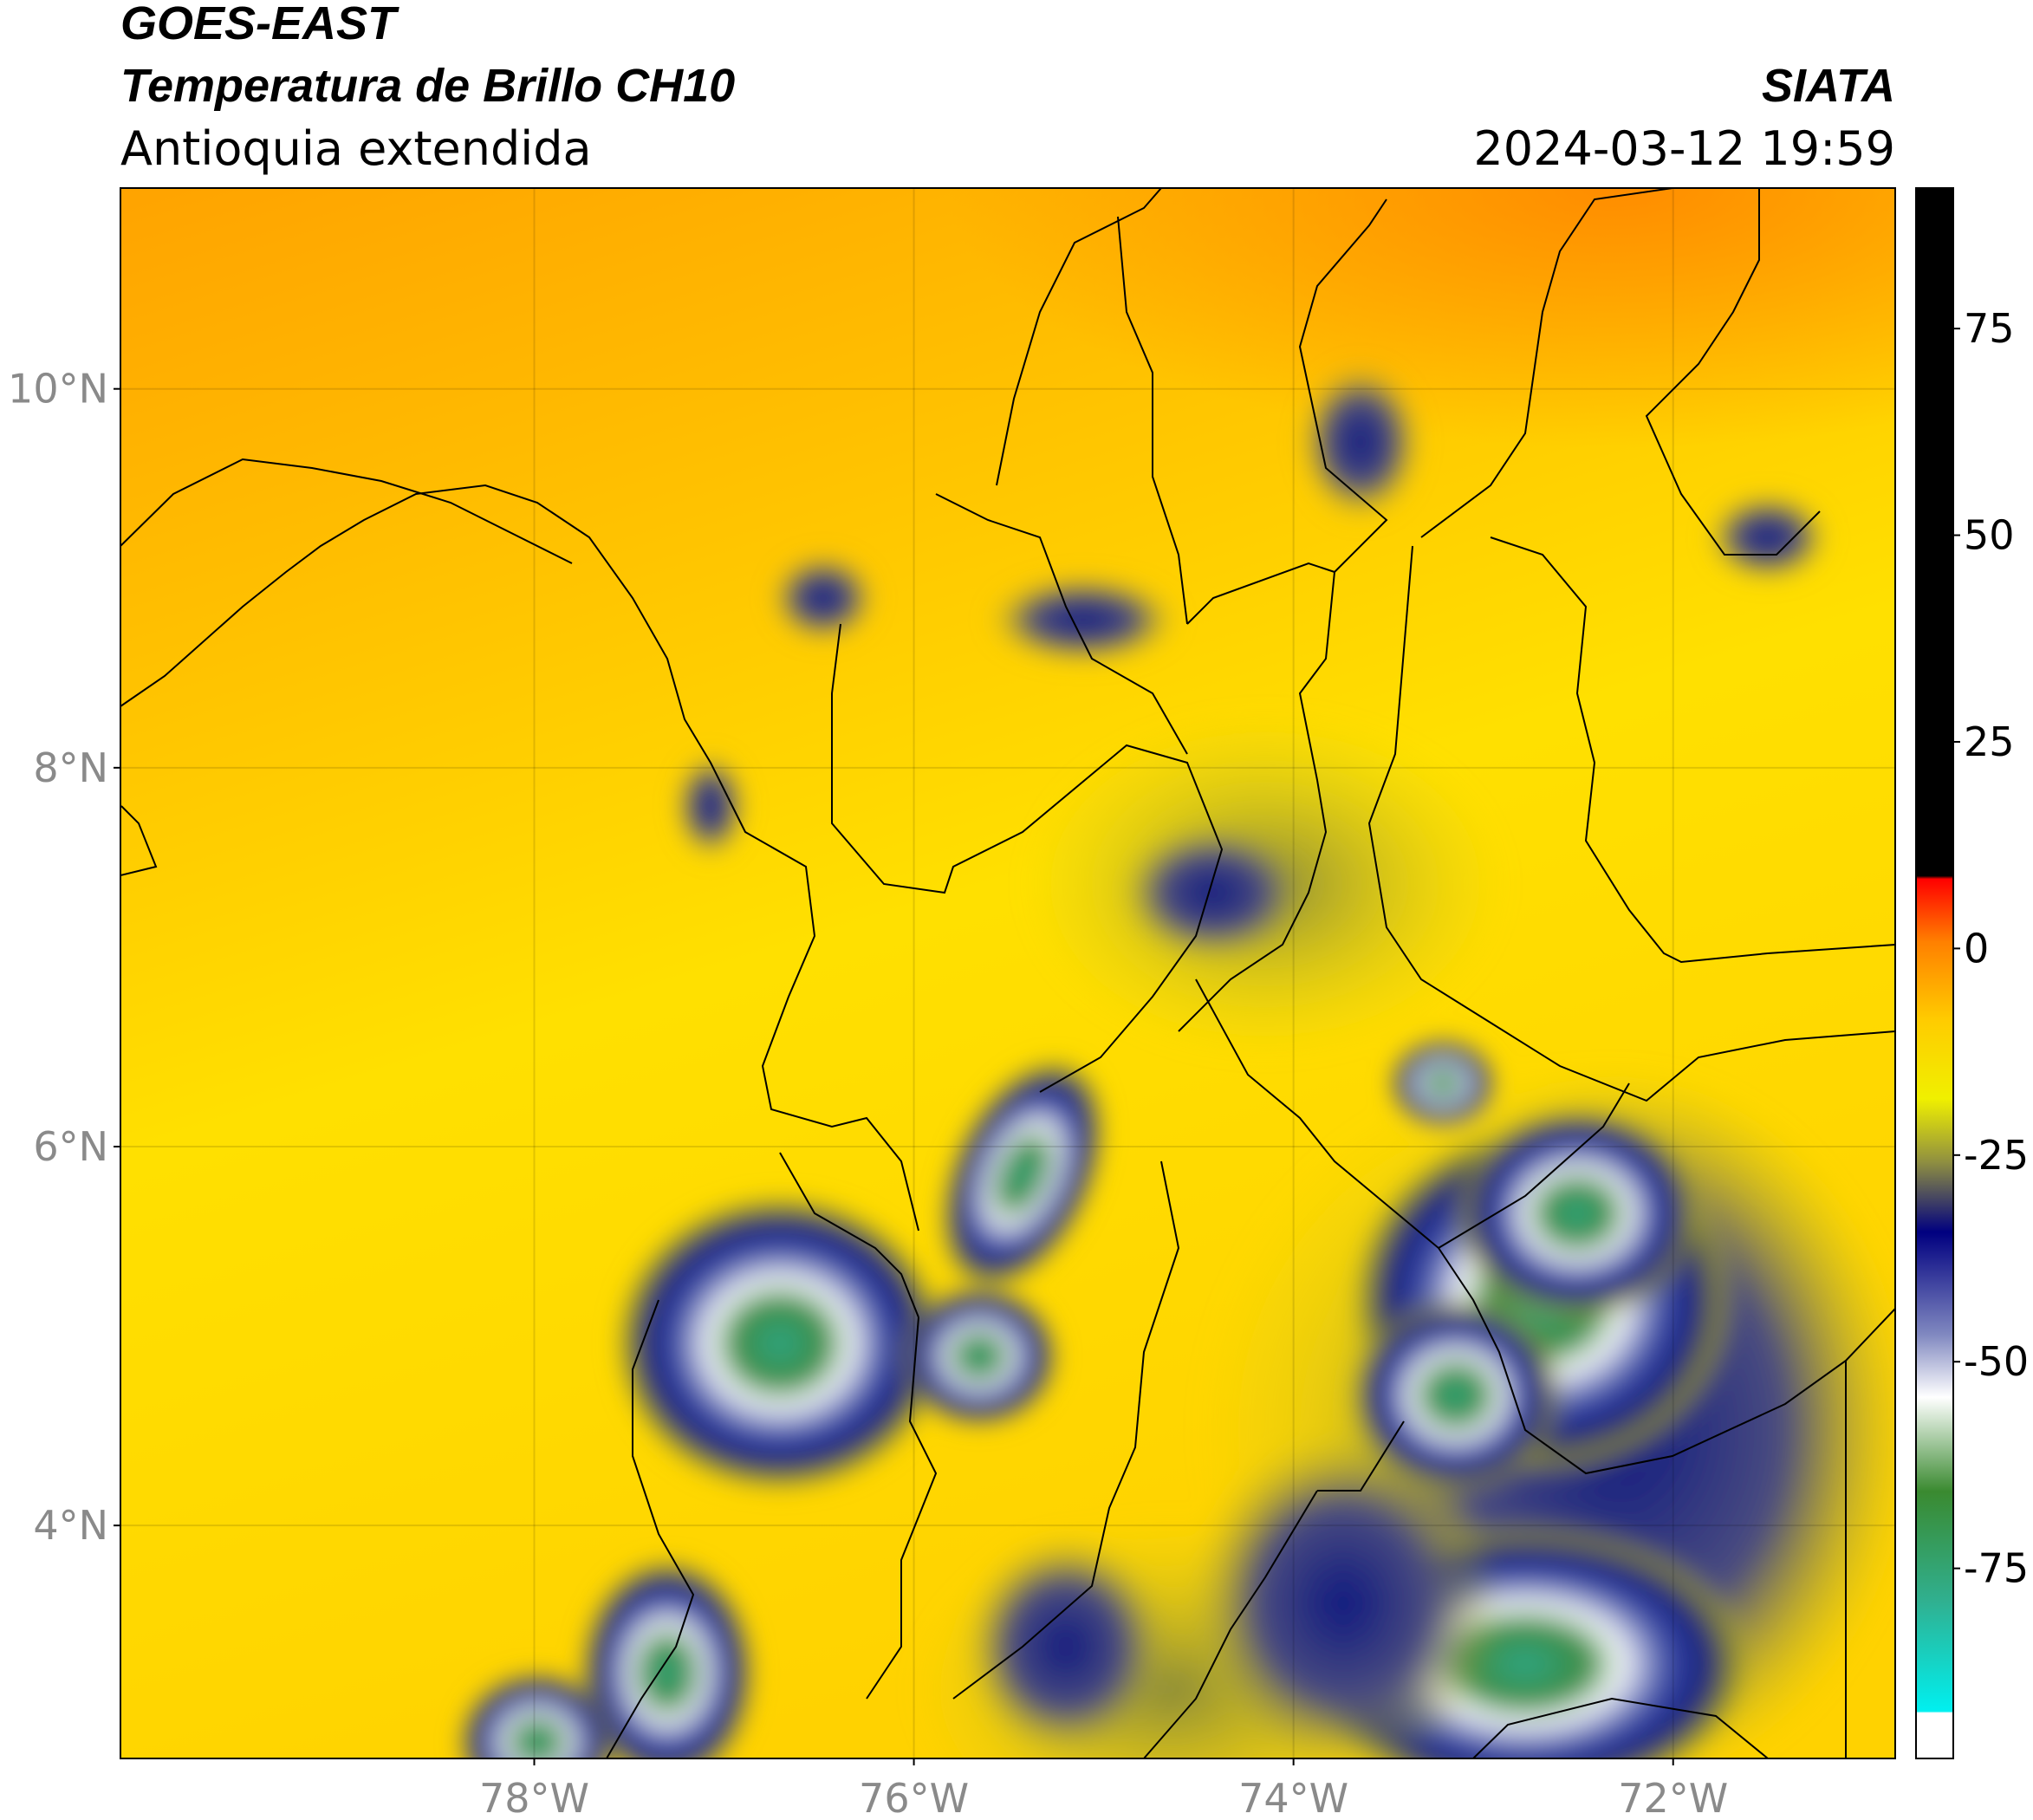 The image size is (2033, 1820). Describe the element at coordinates (1991, 948) in the screenshot. I see `colorbar-ticks: 75 50 25 0 -25 -50 -75` at that location.